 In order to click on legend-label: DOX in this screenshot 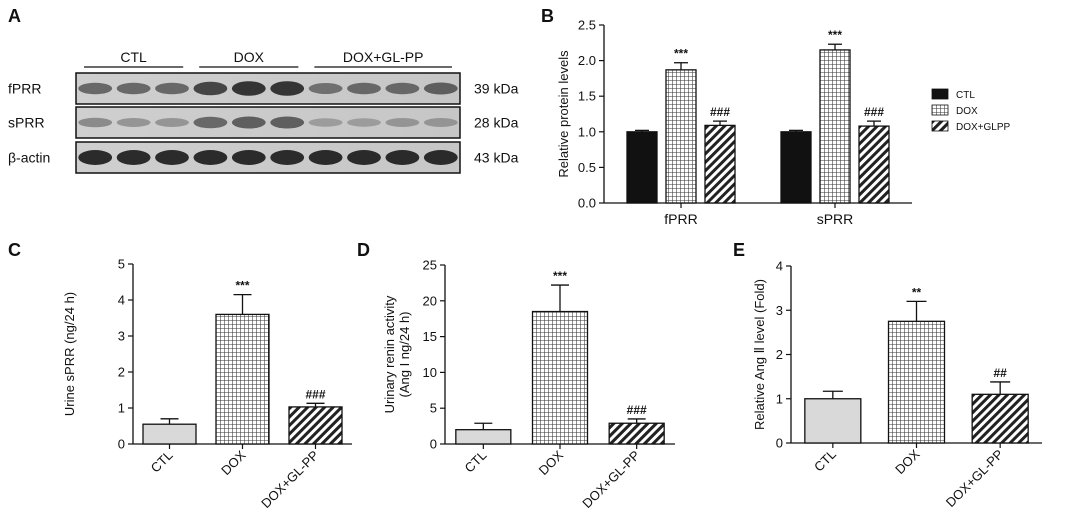, I will do `click(967, 111)`.